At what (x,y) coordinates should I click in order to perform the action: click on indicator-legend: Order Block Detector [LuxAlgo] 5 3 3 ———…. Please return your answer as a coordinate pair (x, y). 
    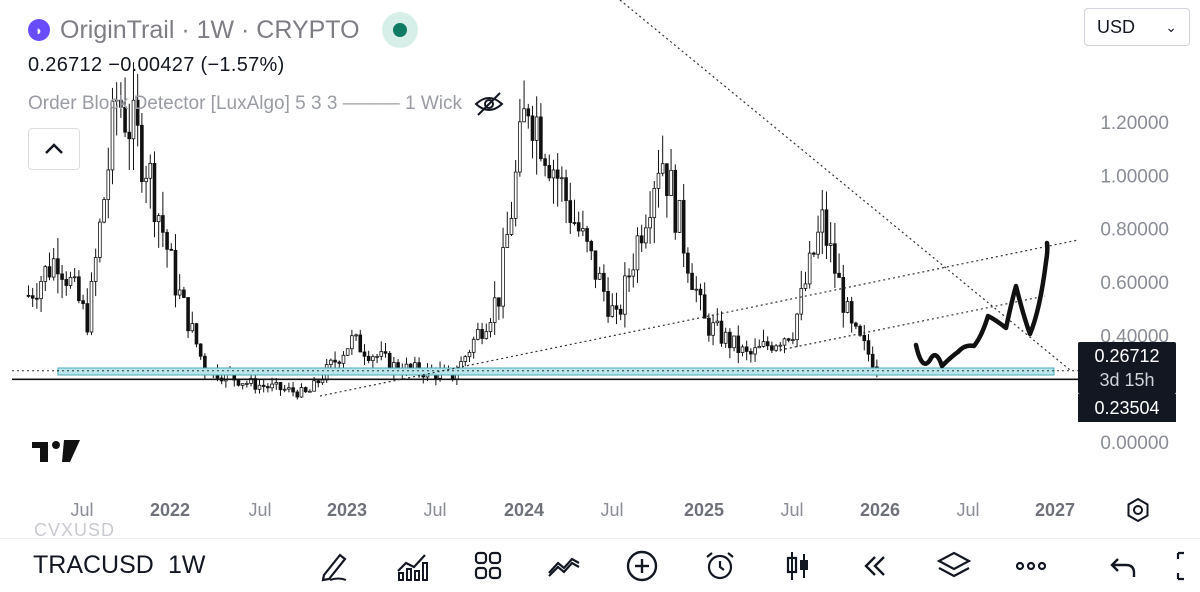
    Looking at the image, I should click on (266, 104).